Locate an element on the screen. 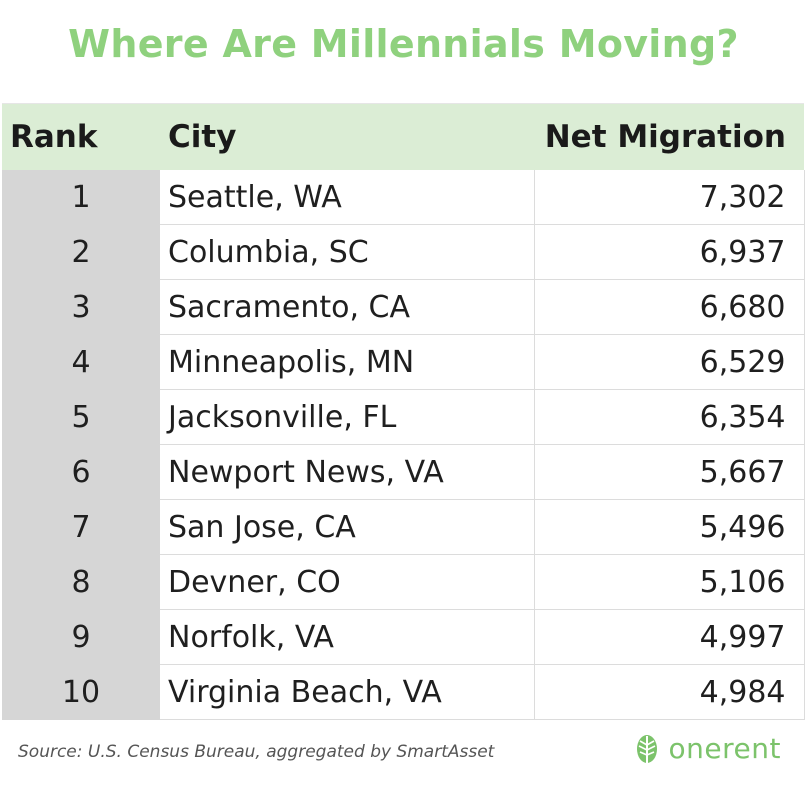  city-cell: Virginia Beach, VA is located at coordinates (347, 692).